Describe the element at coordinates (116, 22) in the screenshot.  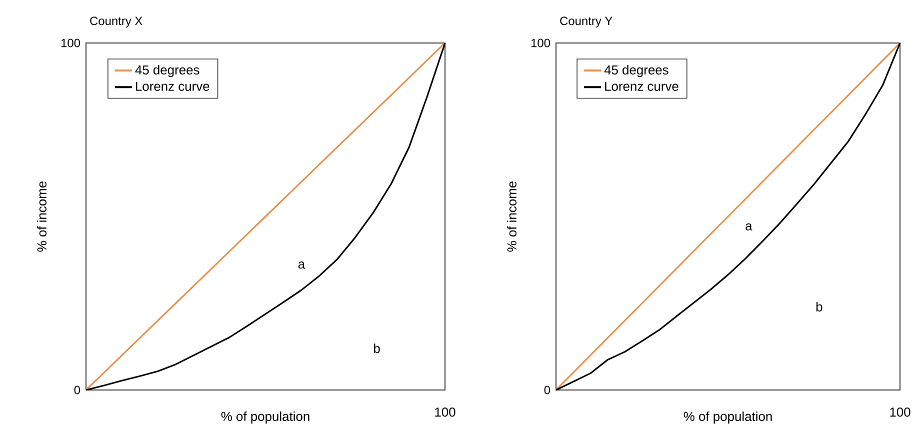
I see `chart-title: Country X` at that location.